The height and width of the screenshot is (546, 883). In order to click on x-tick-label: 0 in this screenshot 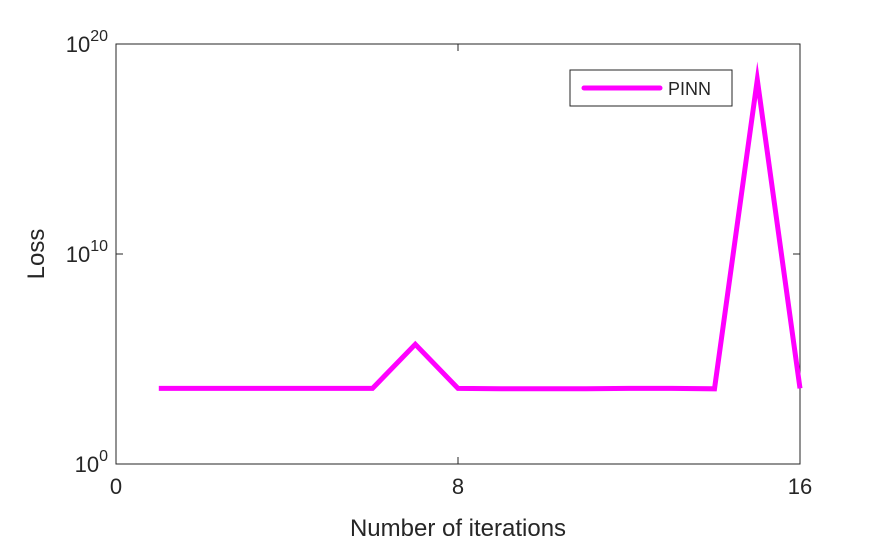, I will do `click(116, 486)`.